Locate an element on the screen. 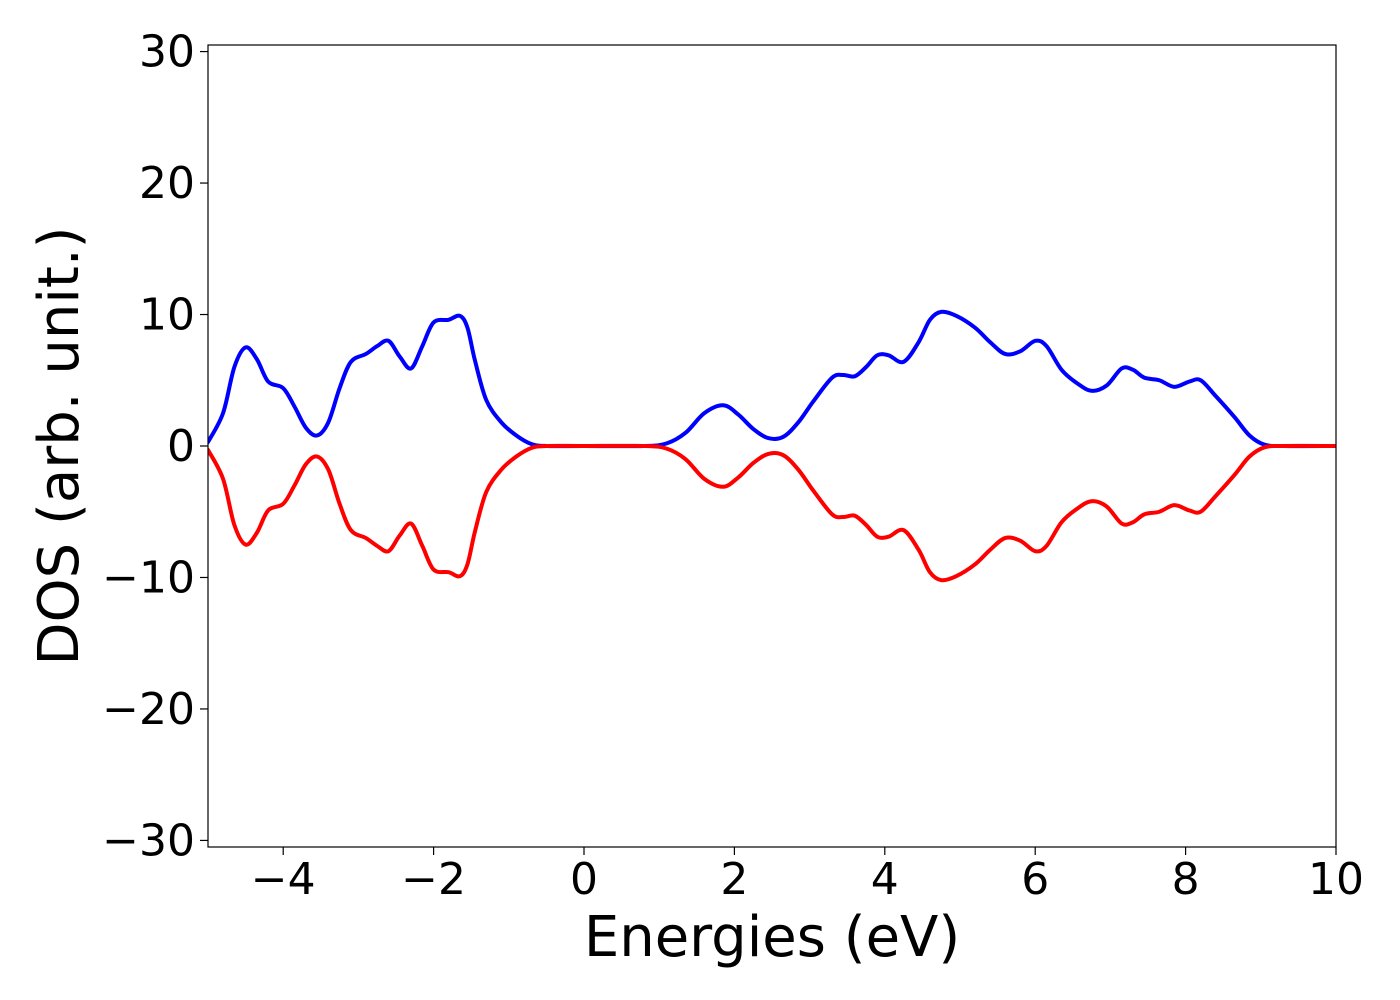 Image resolution: width=1400 pixels, height=1000 pixels. y-tick-label: 20 is located at coordinates (167, 183).